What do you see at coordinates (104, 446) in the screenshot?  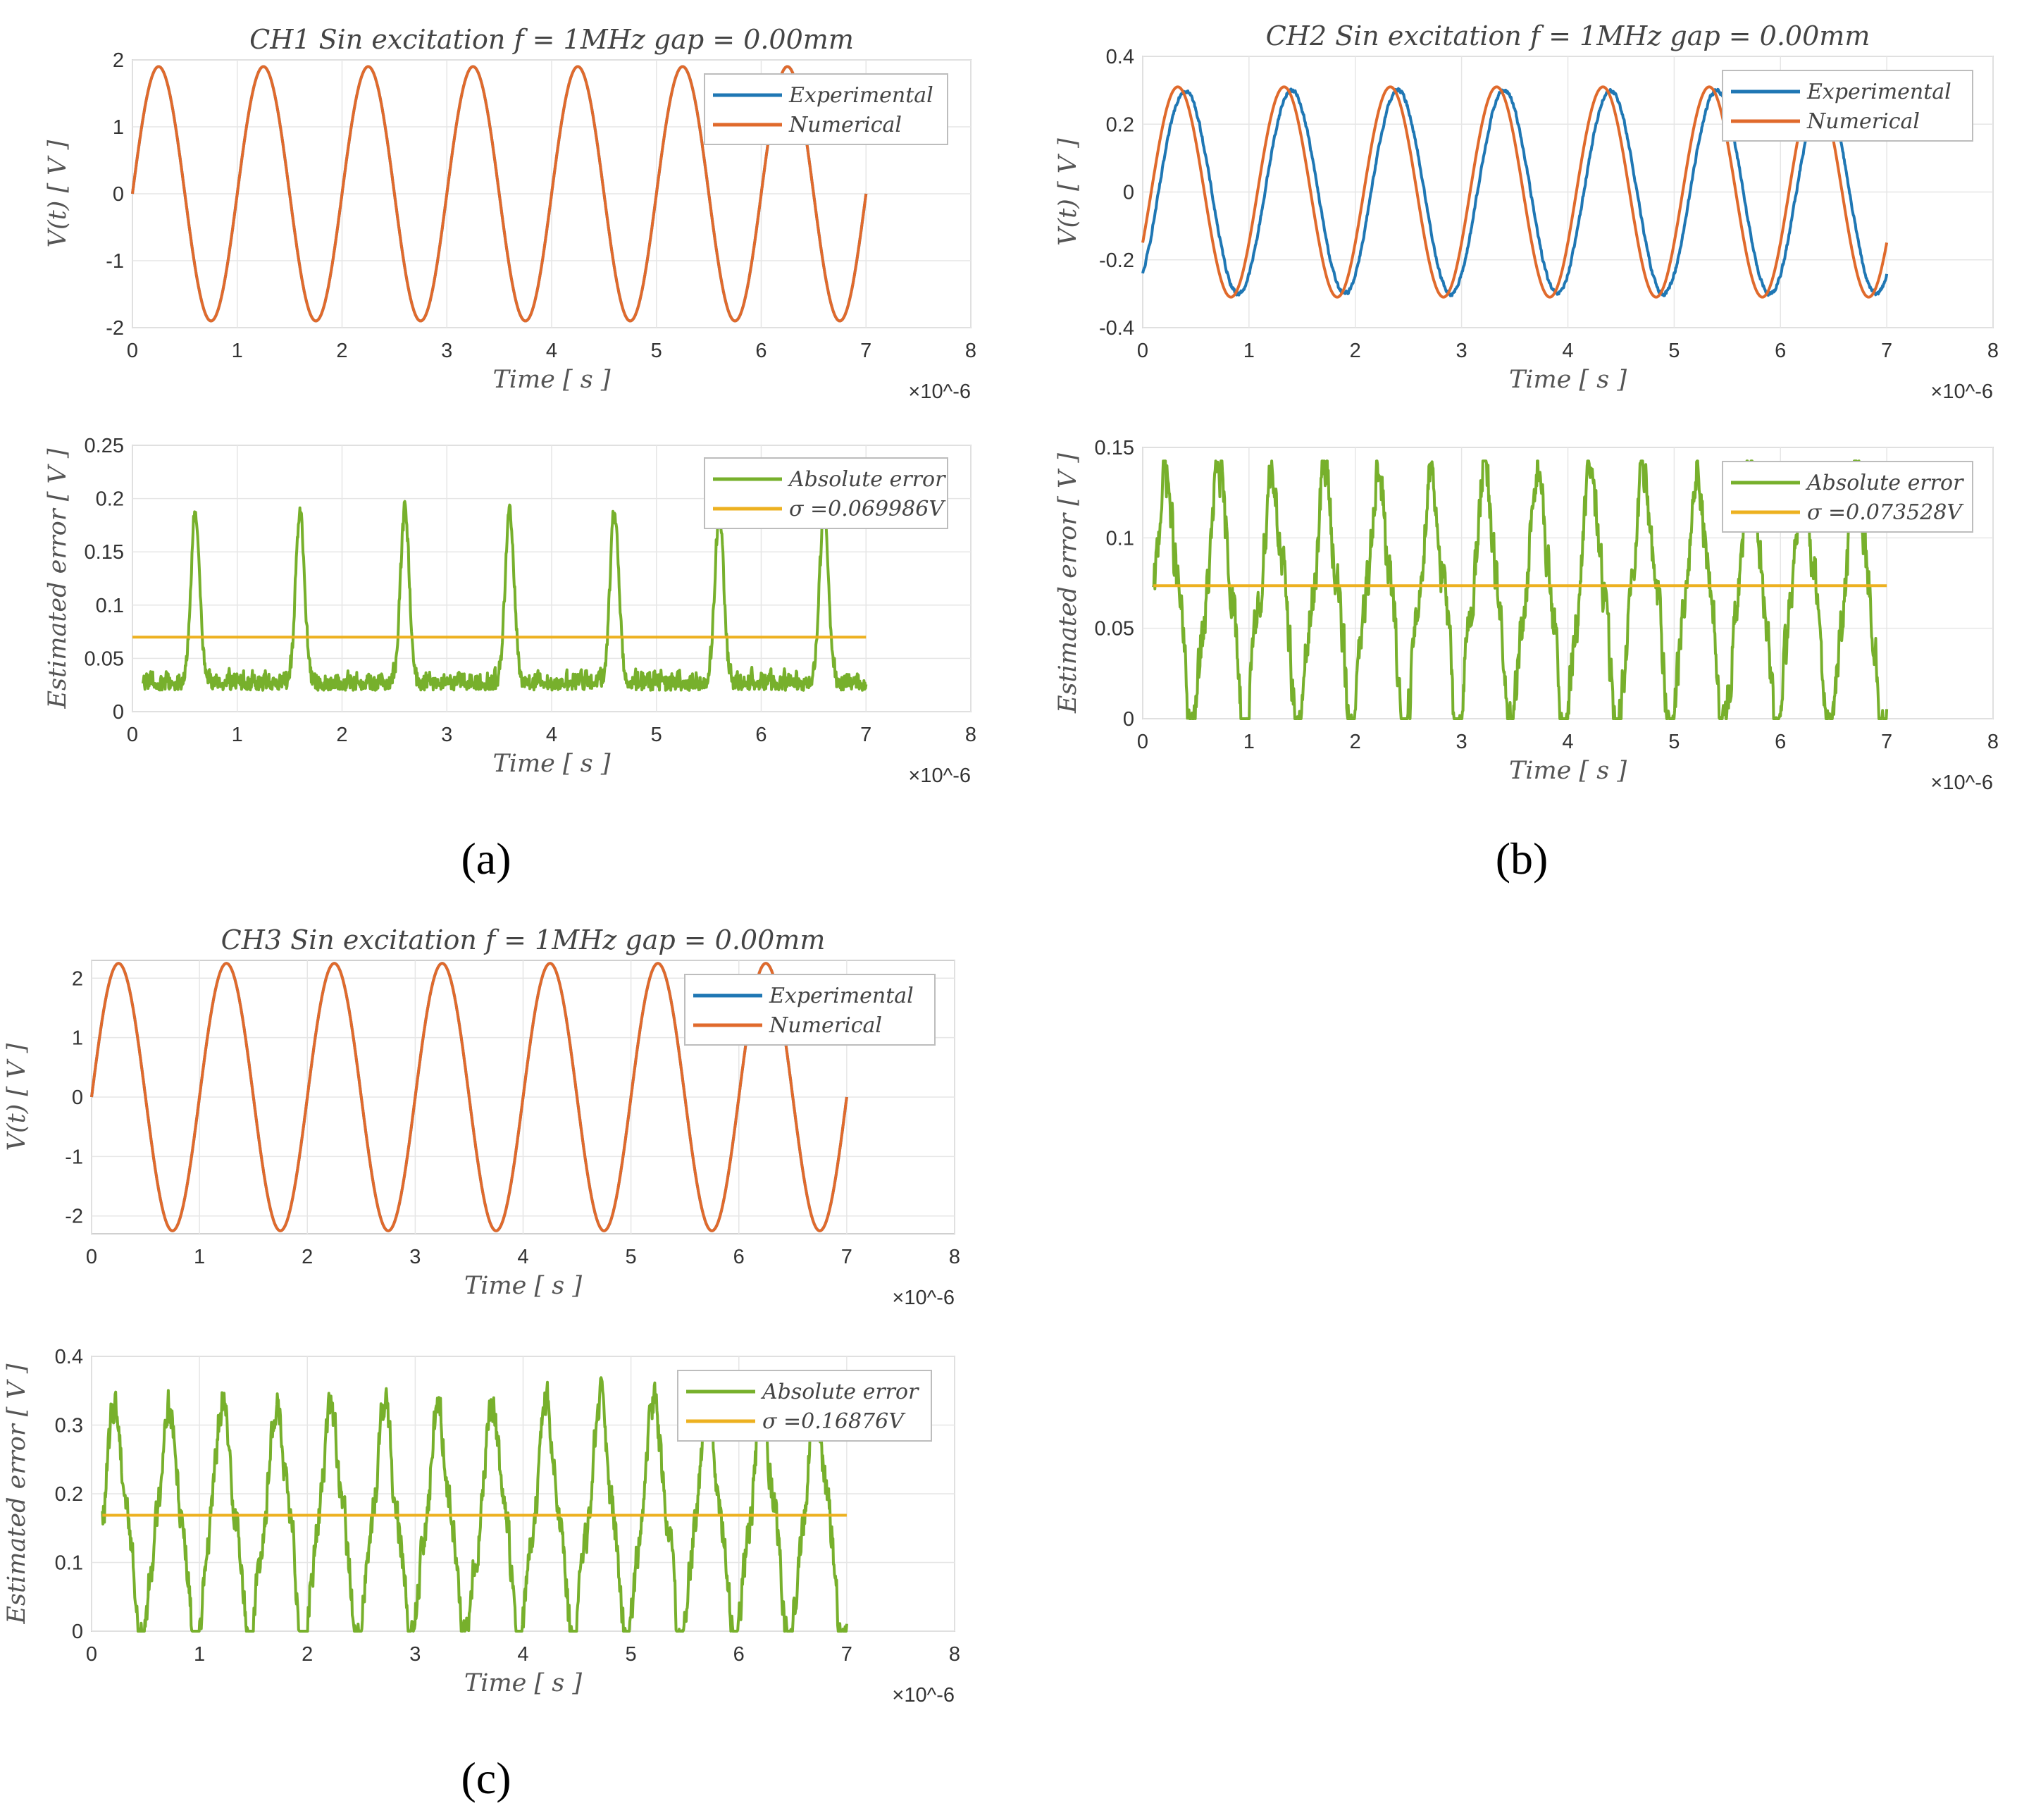 I see `y-tick-label: 0.25` at bounding box center [104, 446].